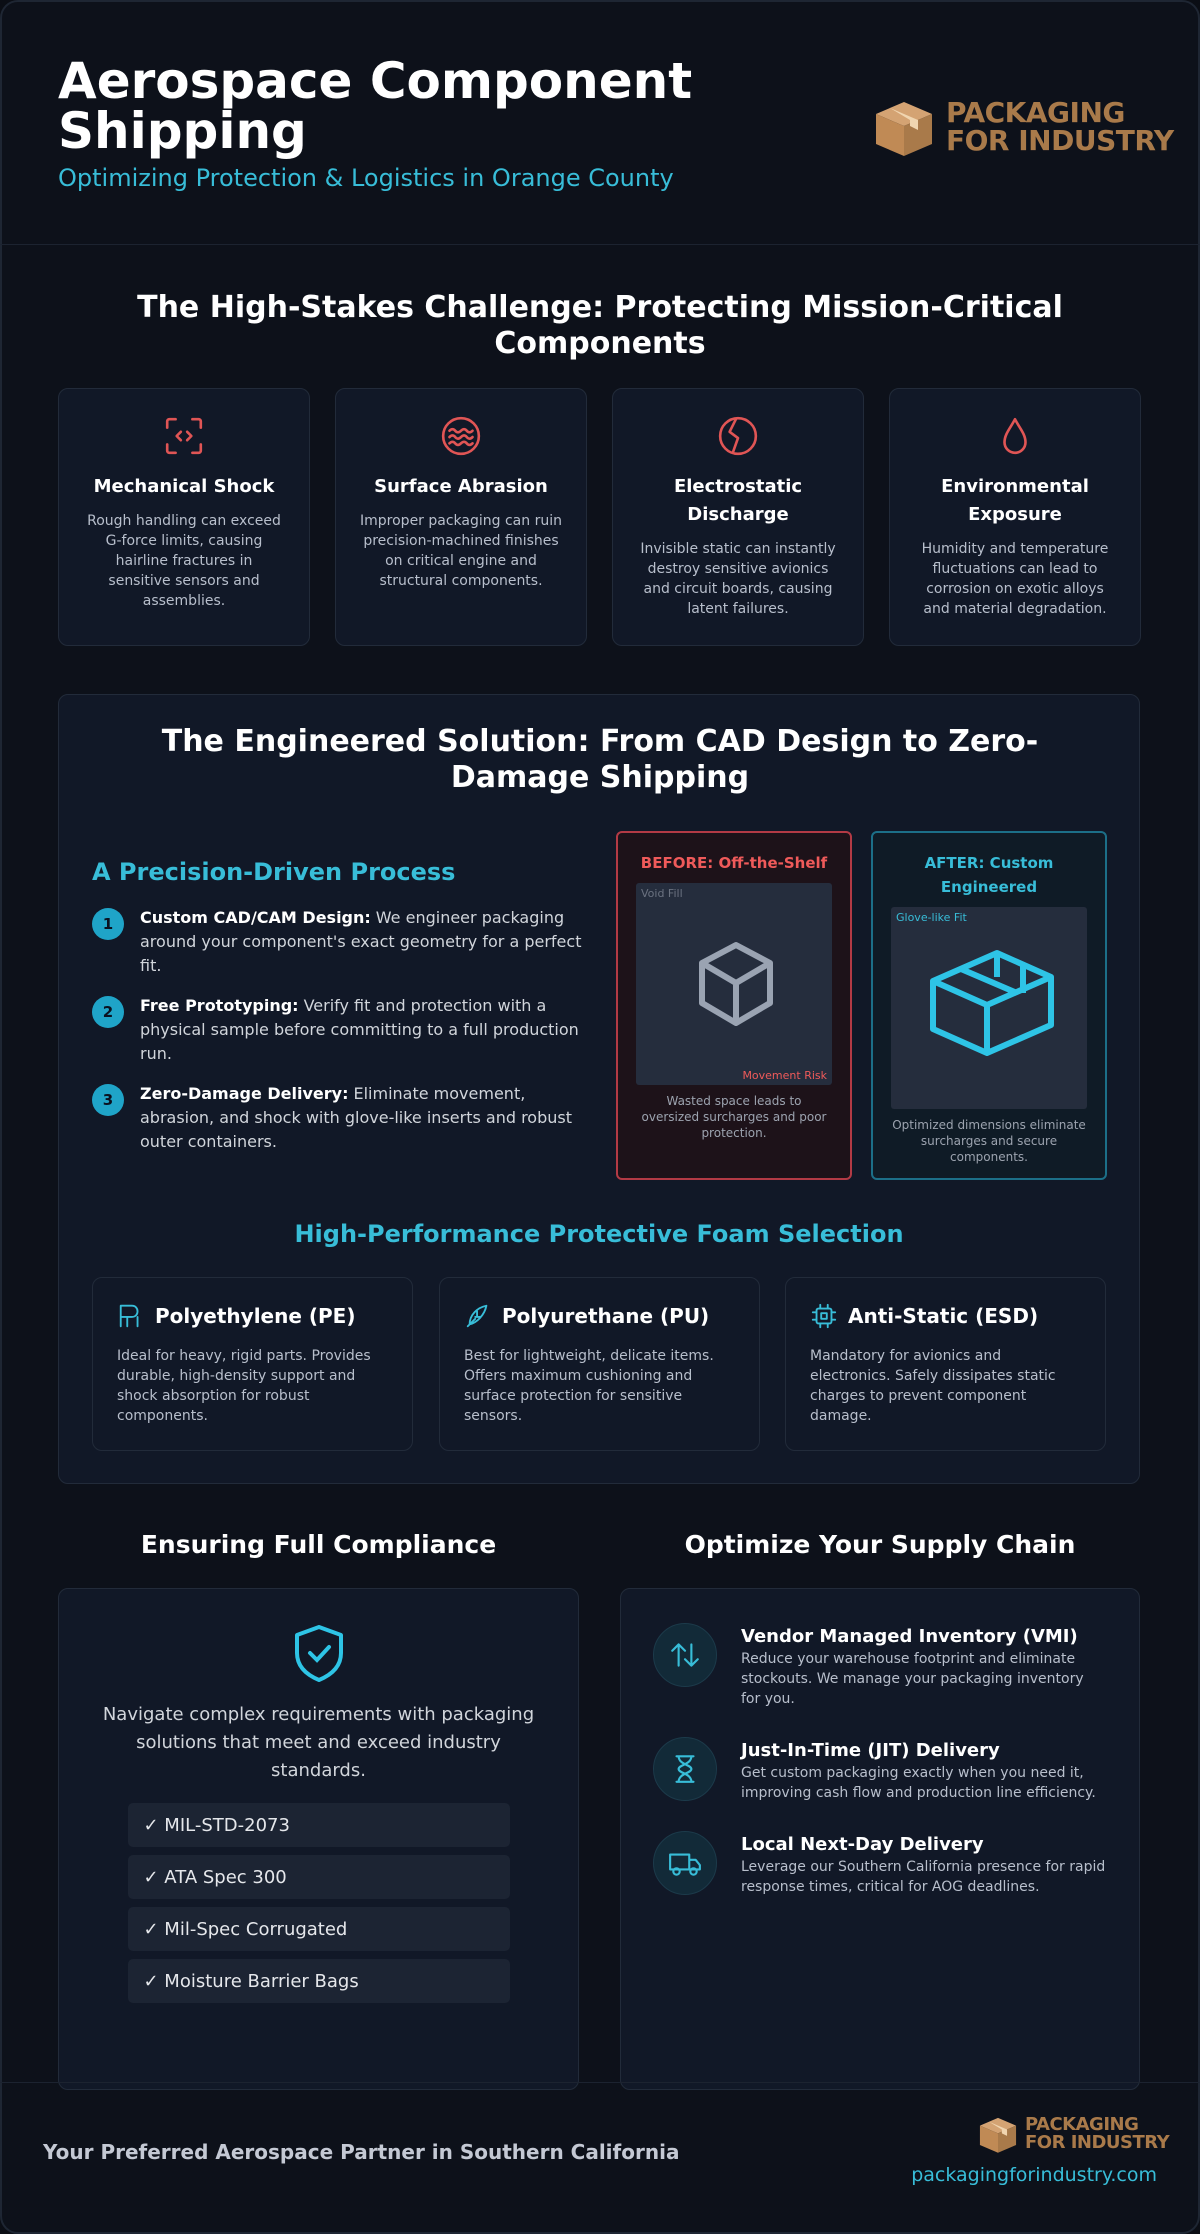  I want to click on after-image: Glove-like Fit, so click(989, 1008).